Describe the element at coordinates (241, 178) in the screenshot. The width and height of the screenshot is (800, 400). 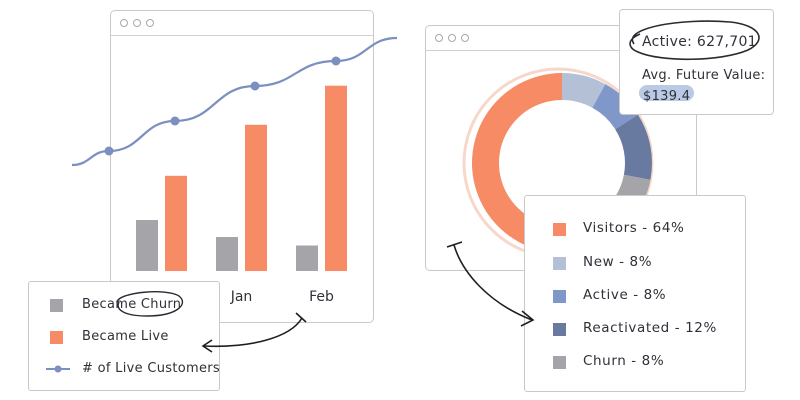
I see `bar-chart` at that location.